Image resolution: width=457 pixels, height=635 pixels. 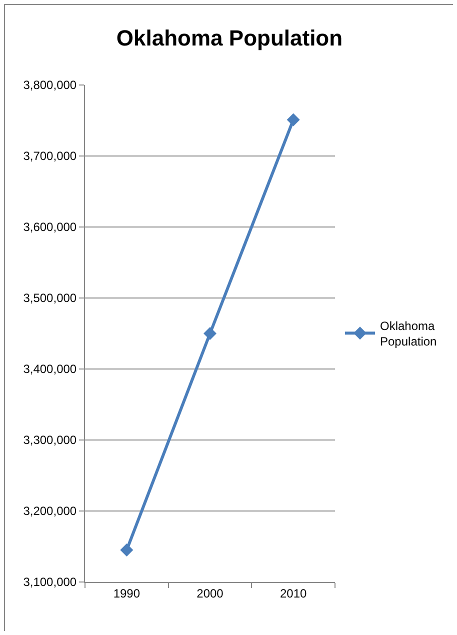 I want to click on y-tick-label: 3,300,000, so click(x=50, y=440).